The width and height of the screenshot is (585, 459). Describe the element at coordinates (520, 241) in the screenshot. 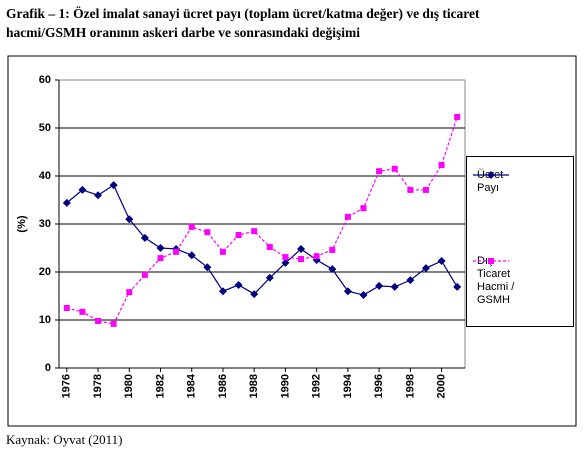

I see `legend: Ücret Payı Dış Ticaret Hacmi / GSMH` at that location.